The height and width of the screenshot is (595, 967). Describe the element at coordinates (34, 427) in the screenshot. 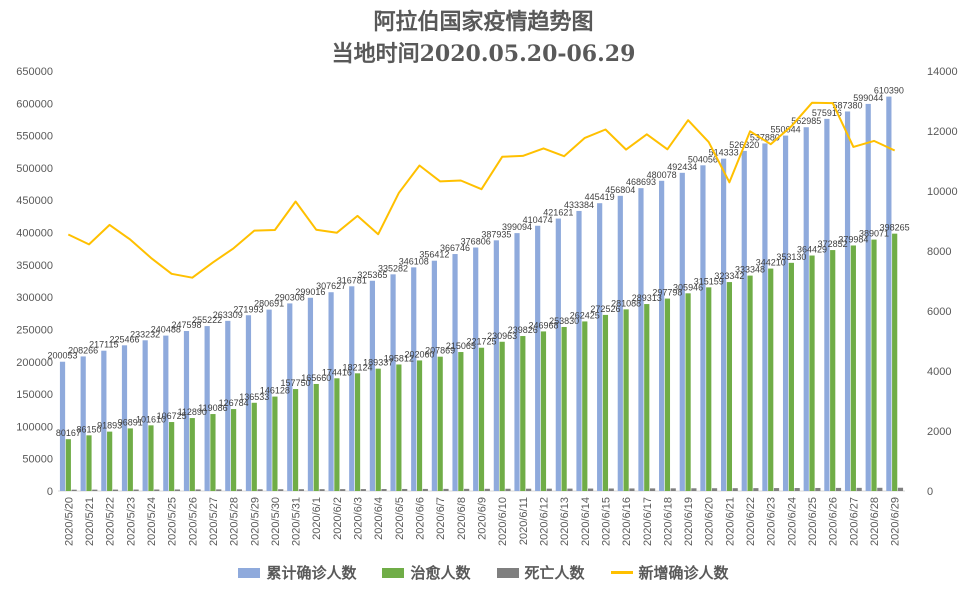

I see `y-left-tick-label: 100000` at that location.